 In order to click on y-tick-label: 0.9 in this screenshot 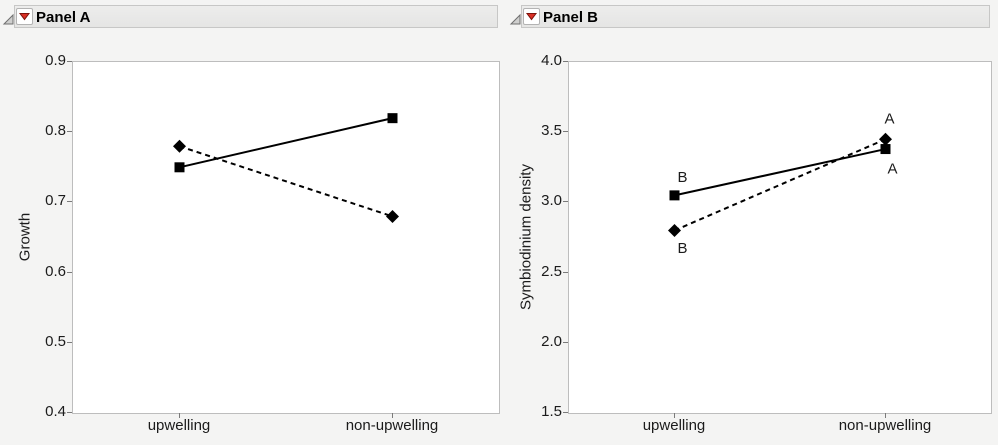, I will do `click(55, 60)`.